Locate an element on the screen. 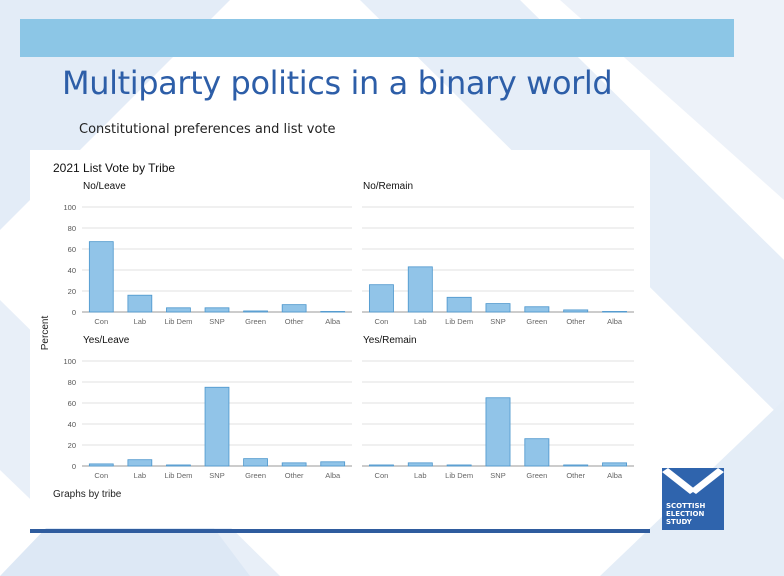  panel-title: Yes/Leave is located at coordinates (106, 340).